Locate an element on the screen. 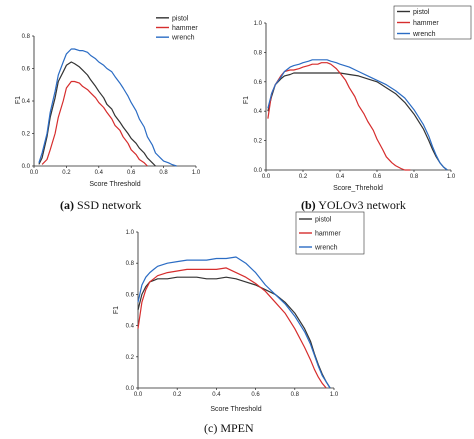 This screenshot has height=439, width=474. chart-2-xtick-label: 0.8 is located at coordinates (295, 395).